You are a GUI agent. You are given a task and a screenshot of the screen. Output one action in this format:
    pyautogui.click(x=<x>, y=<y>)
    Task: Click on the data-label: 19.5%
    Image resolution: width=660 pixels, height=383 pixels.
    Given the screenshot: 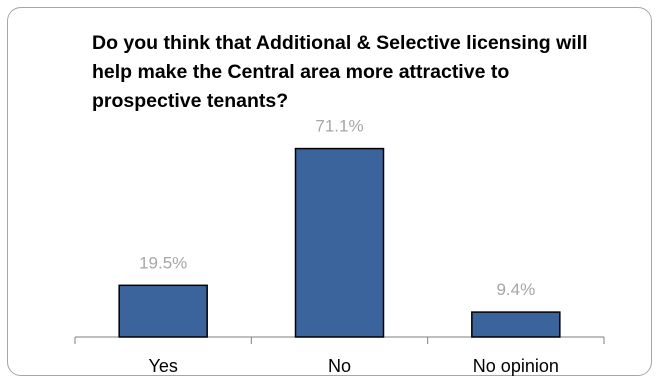 What is the action you would take?
    pyautogui.click(x=163, y=262)
    